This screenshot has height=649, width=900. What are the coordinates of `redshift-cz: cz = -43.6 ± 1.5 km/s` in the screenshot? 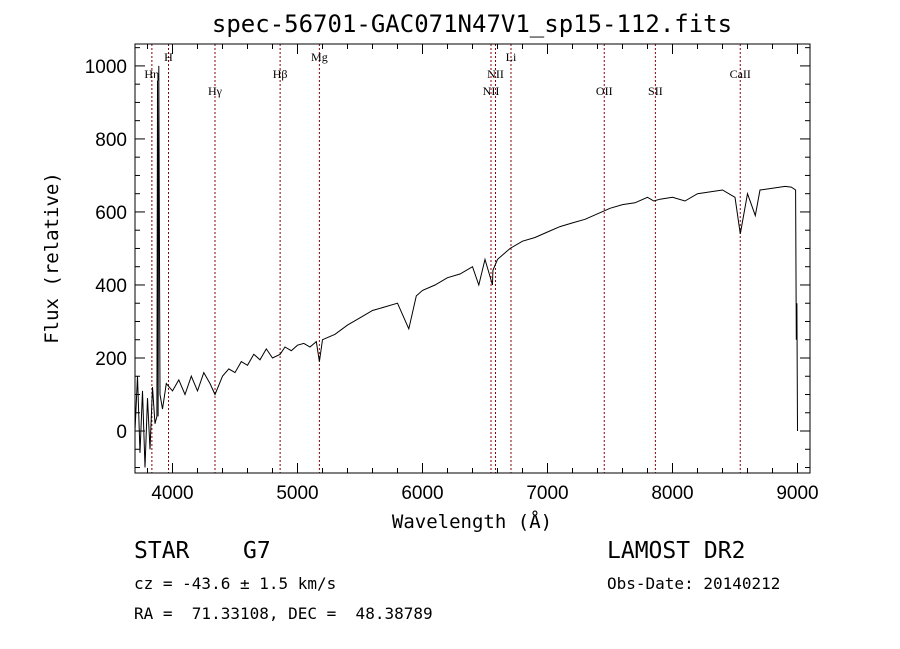 It's located at (235, 583).